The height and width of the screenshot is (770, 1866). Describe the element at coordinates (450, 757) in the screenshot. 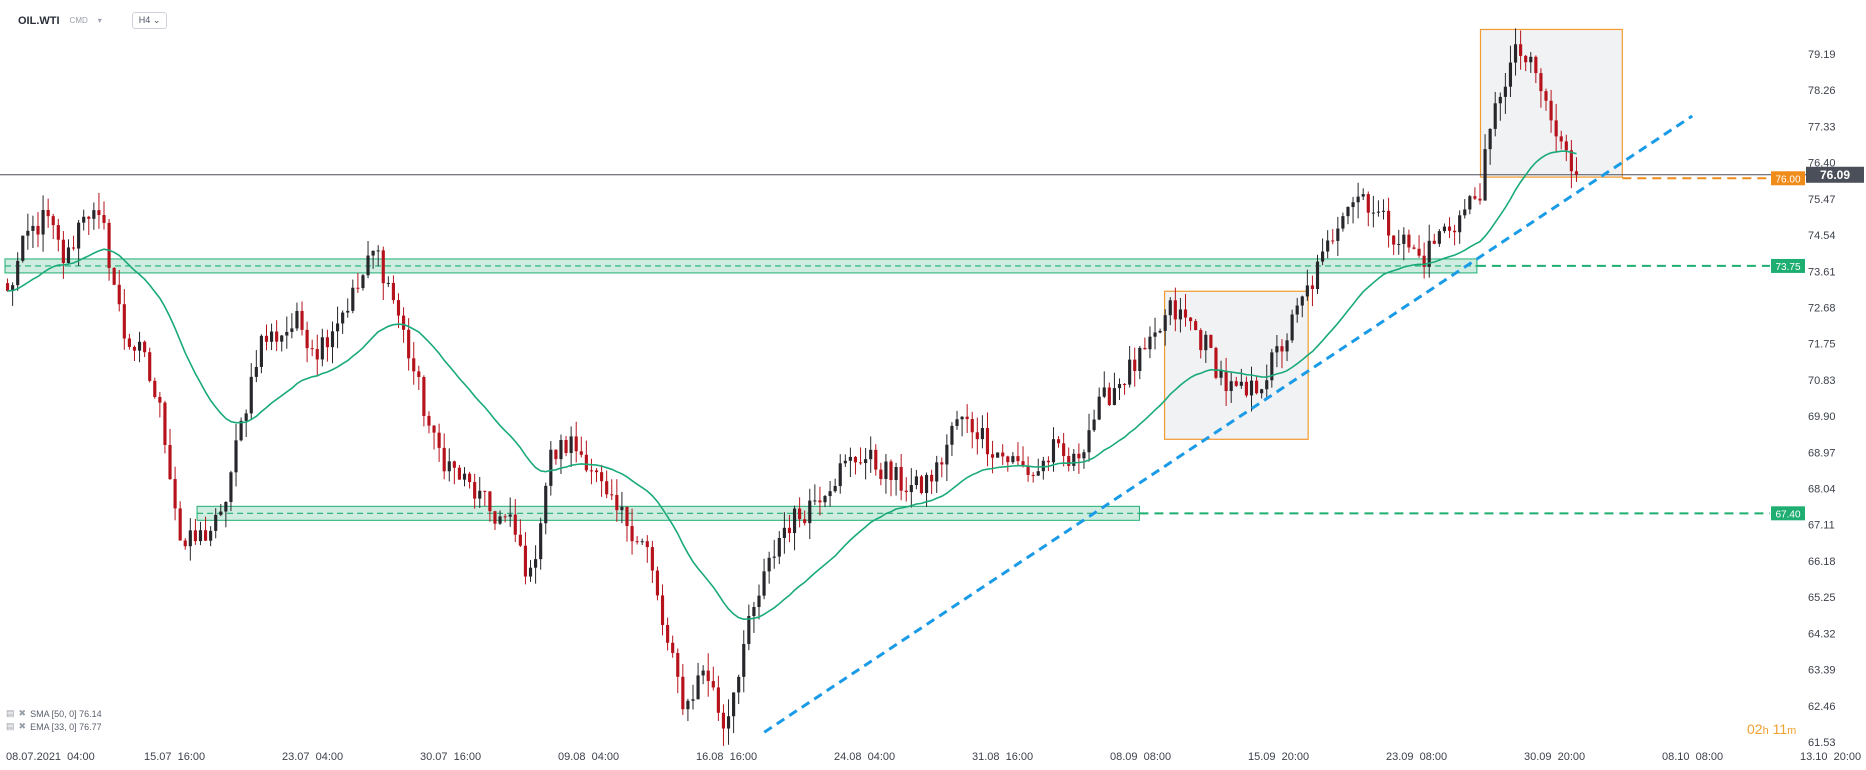

I see `time-tick-label: 30.07 16:00` at that location.